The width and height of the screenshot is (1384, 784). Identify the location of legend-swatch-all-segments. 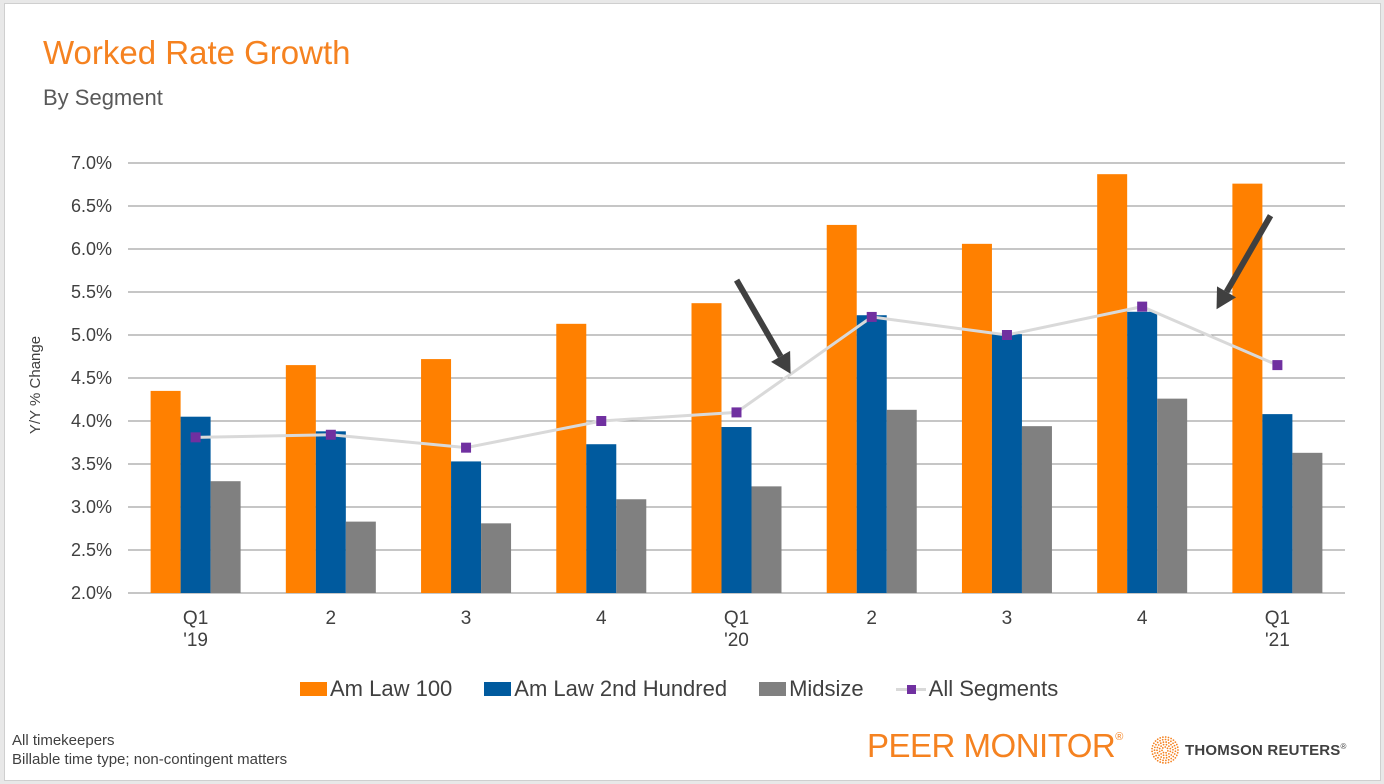
(910, 689).